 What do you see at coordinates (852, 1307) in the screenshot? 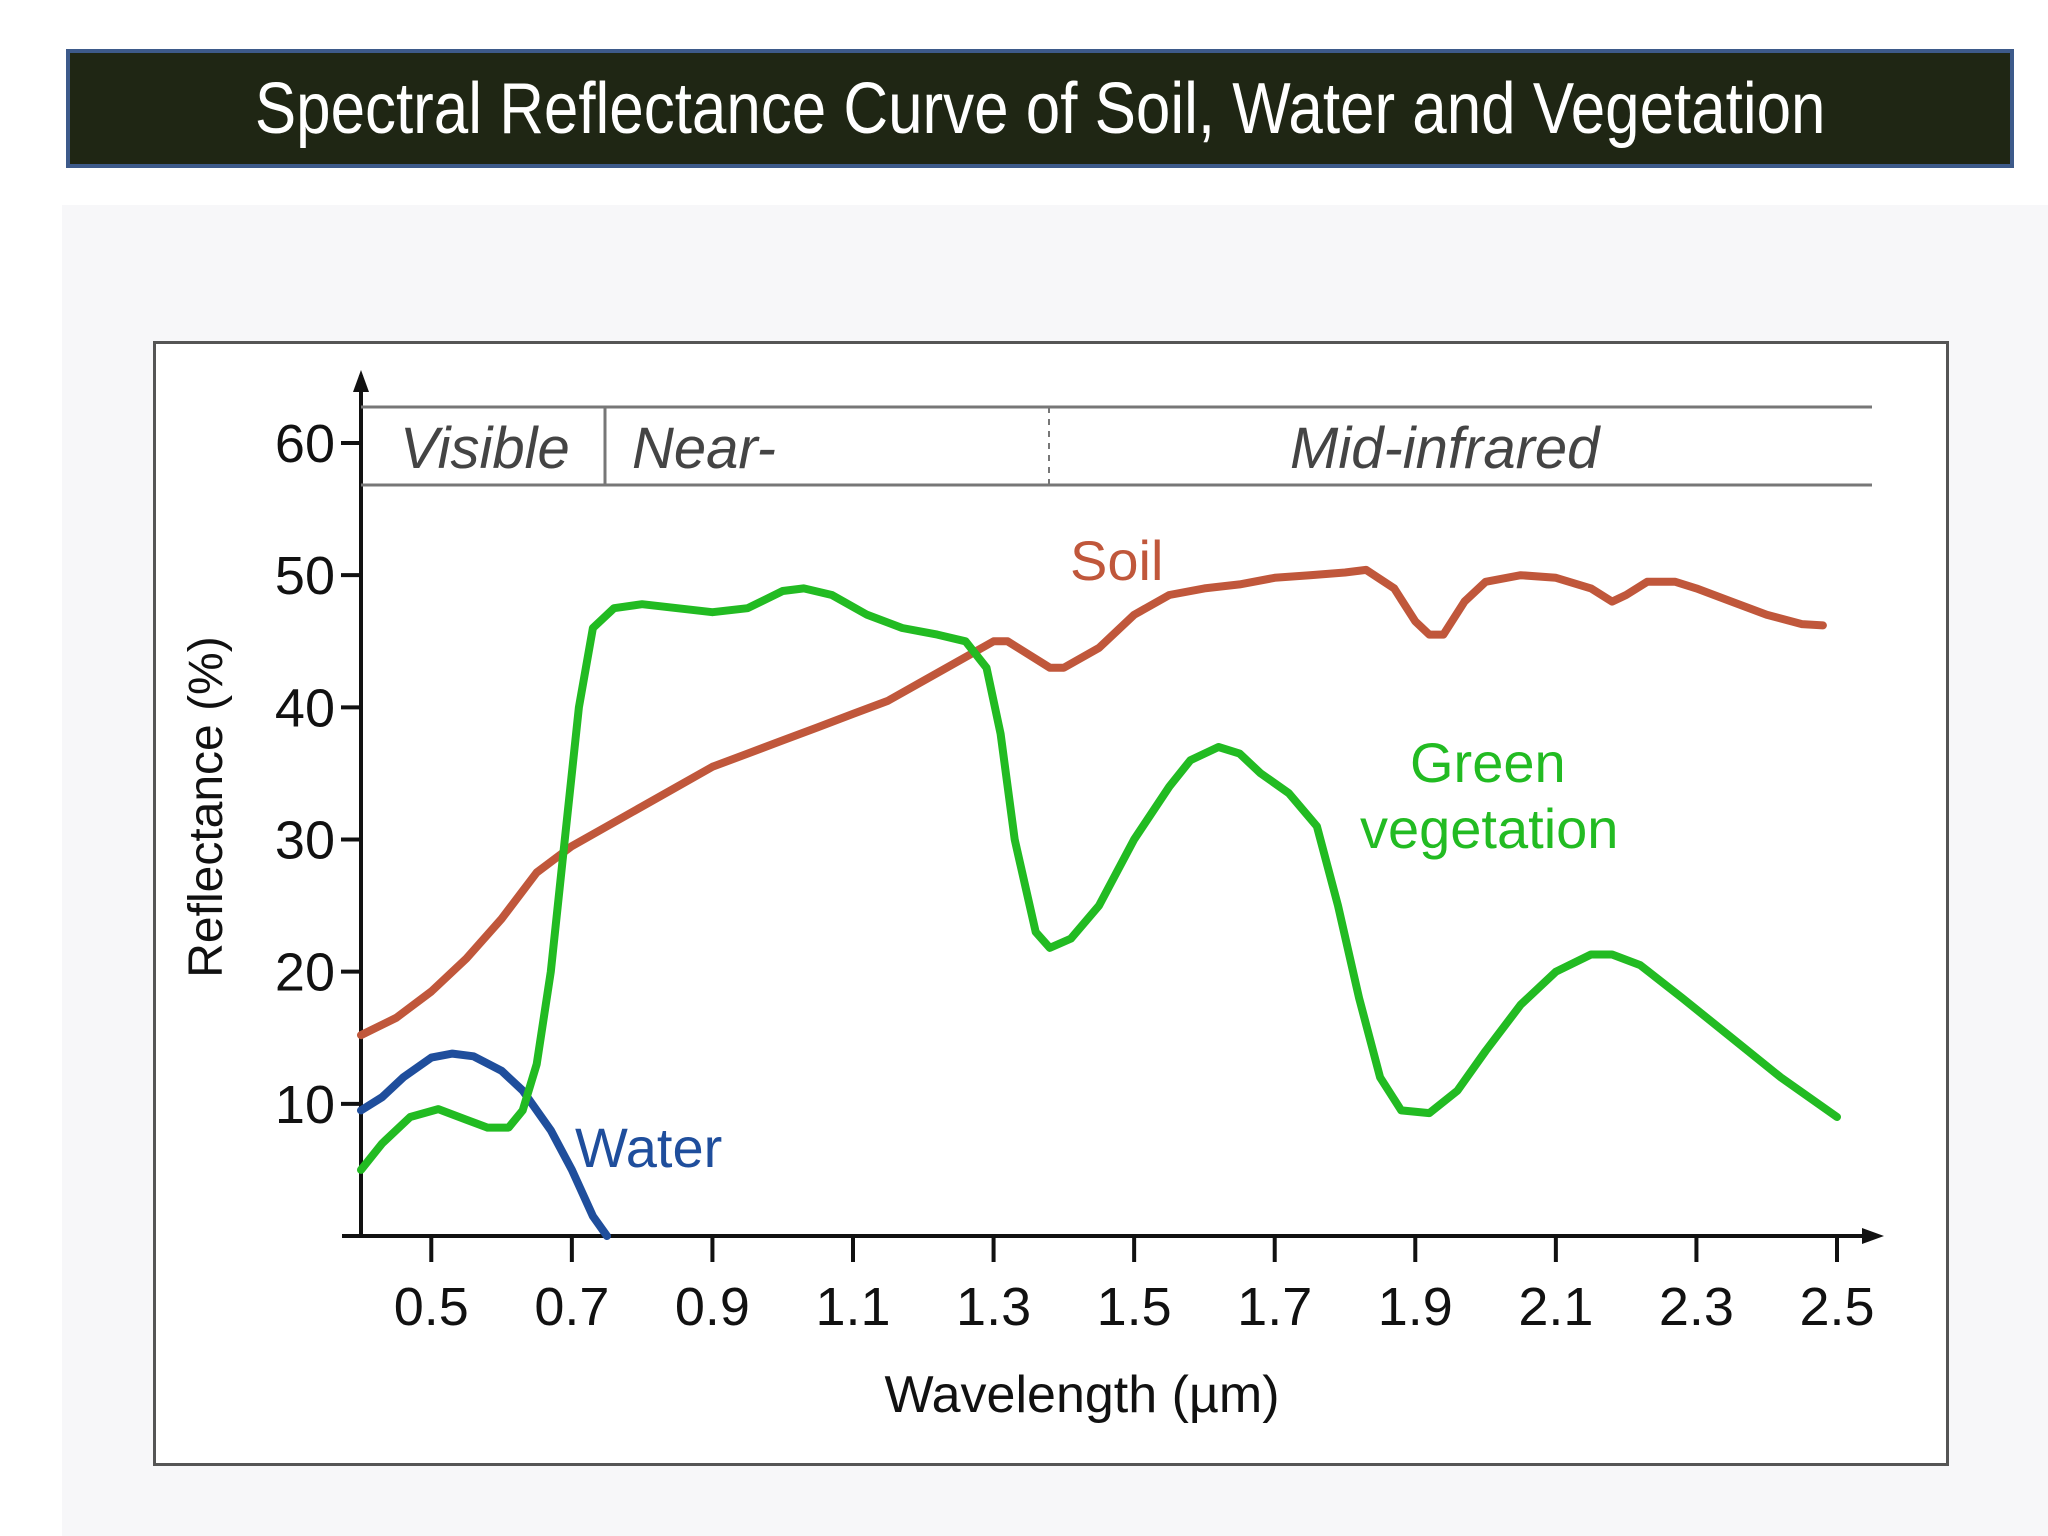
I see `x-tick-label: 1.1` at bounding box center [852, 1307].